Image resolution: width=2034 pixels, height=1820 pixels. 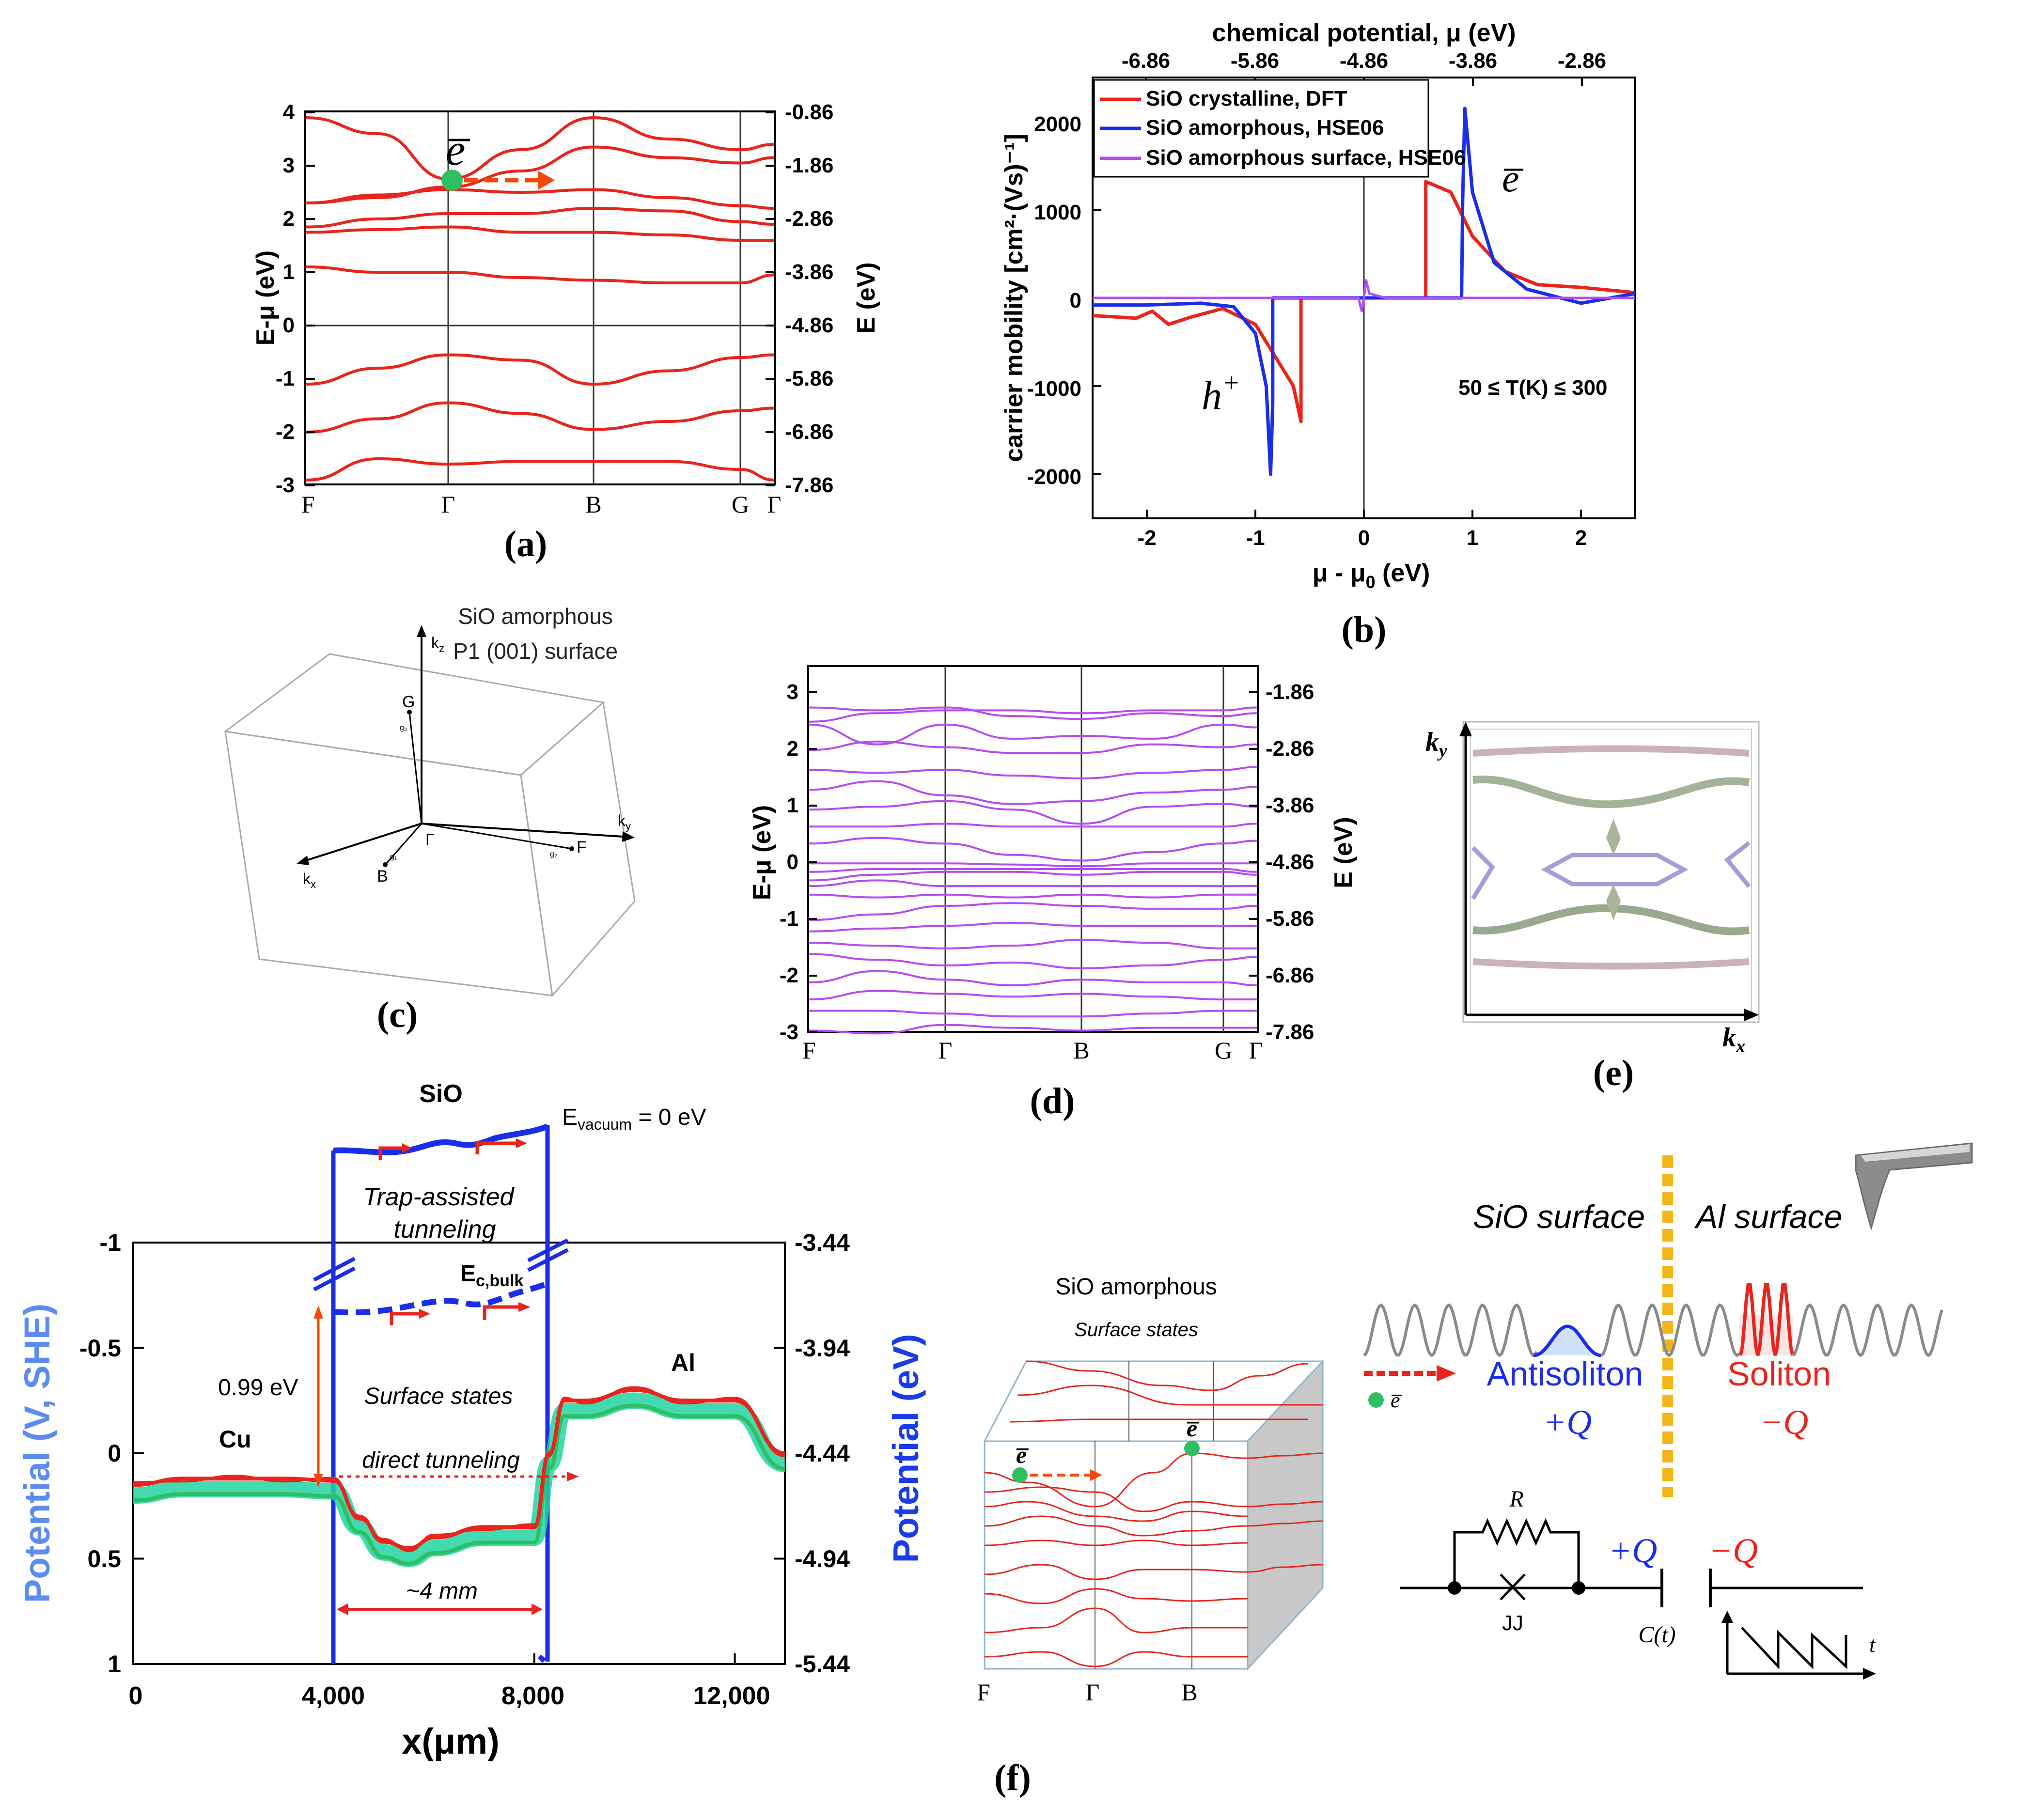 I want to click on panel-a-ytick-left-6: -2, so click(x=285, y=432).